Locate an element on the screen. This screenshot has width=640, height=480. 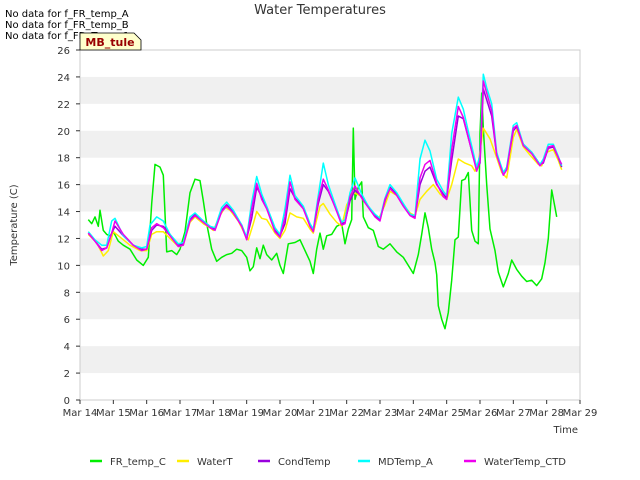
x-tick-label: Mar 23 is located at coordinates (380, 413).